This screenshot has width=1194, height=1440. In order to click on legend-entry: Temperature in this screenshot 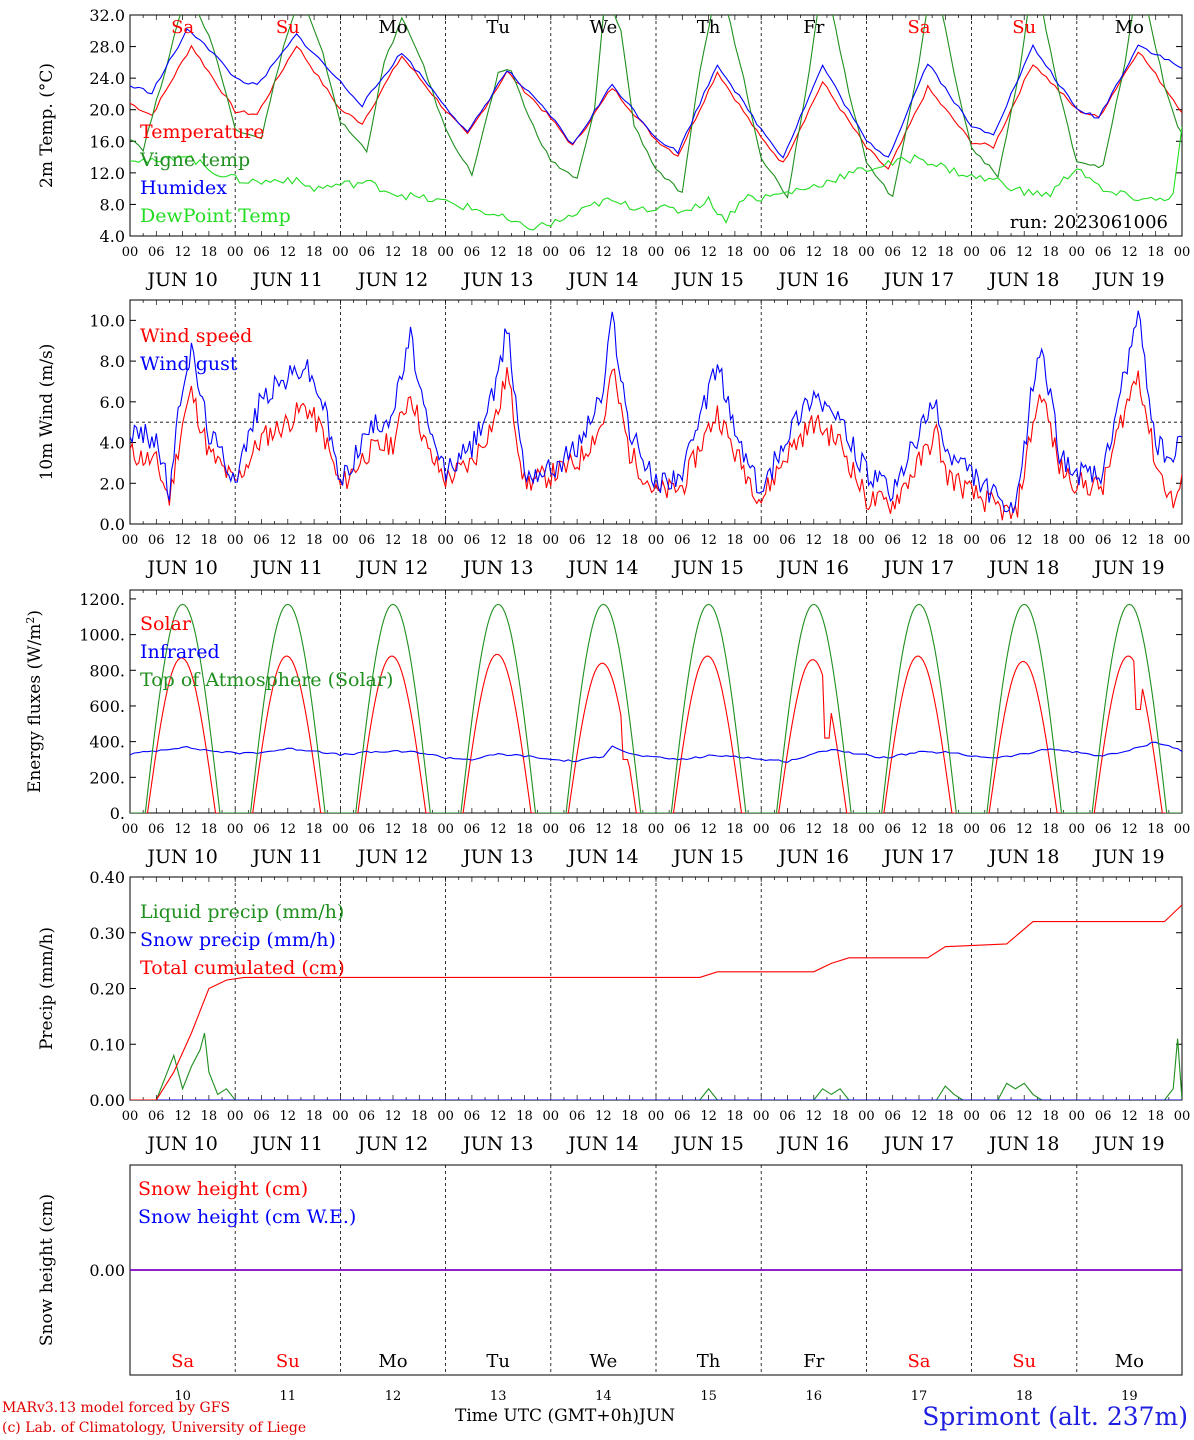, I will do `click(202, 132)`.